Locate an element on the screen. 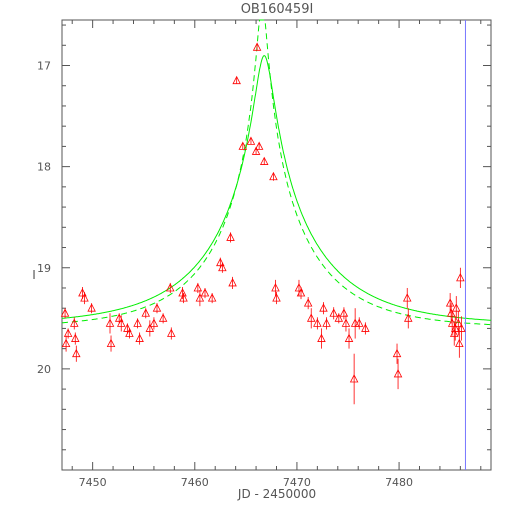  chart-title: OB160459I is located at coordinates (277, 9).